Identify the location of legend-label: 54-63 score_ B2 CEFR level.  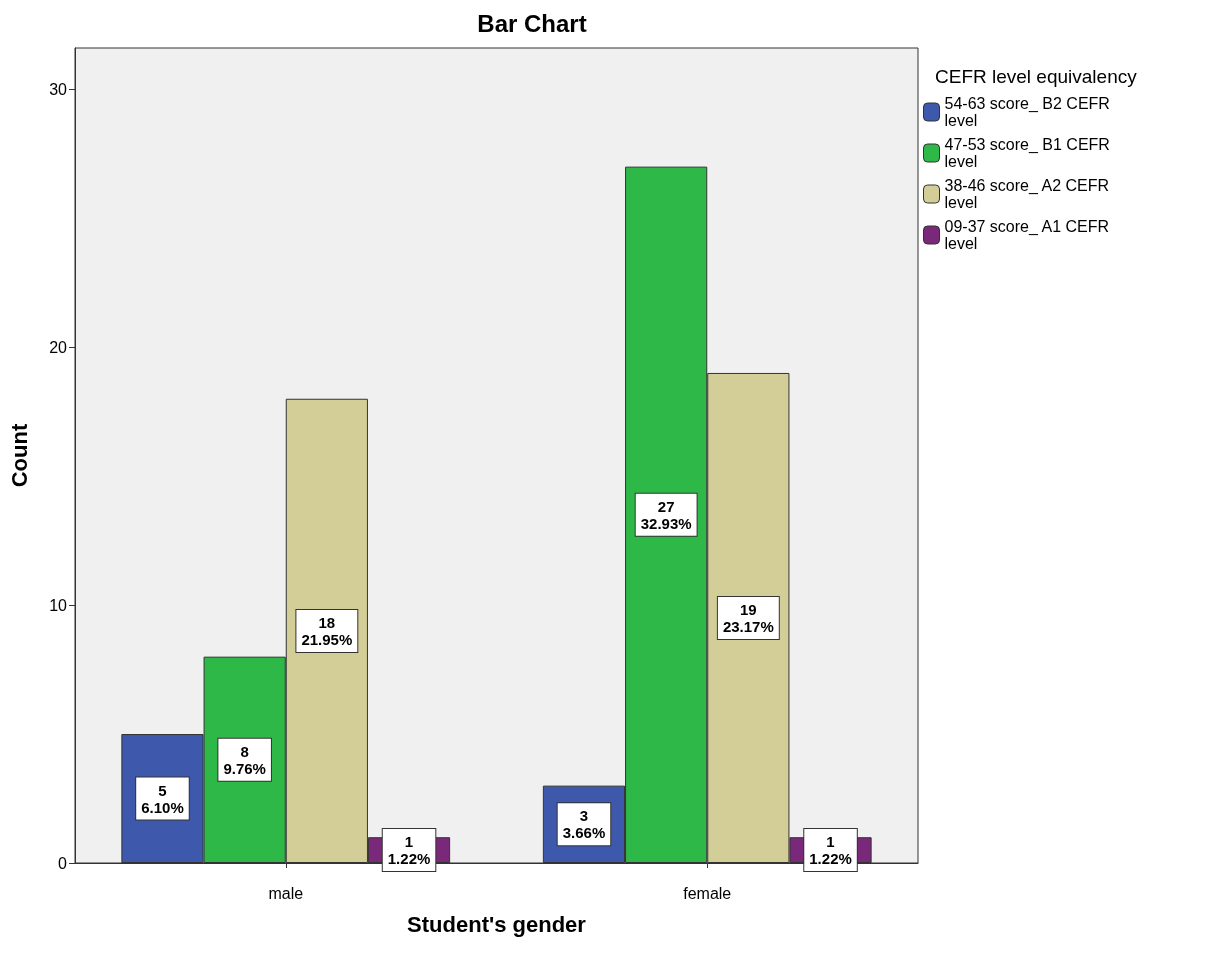
(1029, 112).